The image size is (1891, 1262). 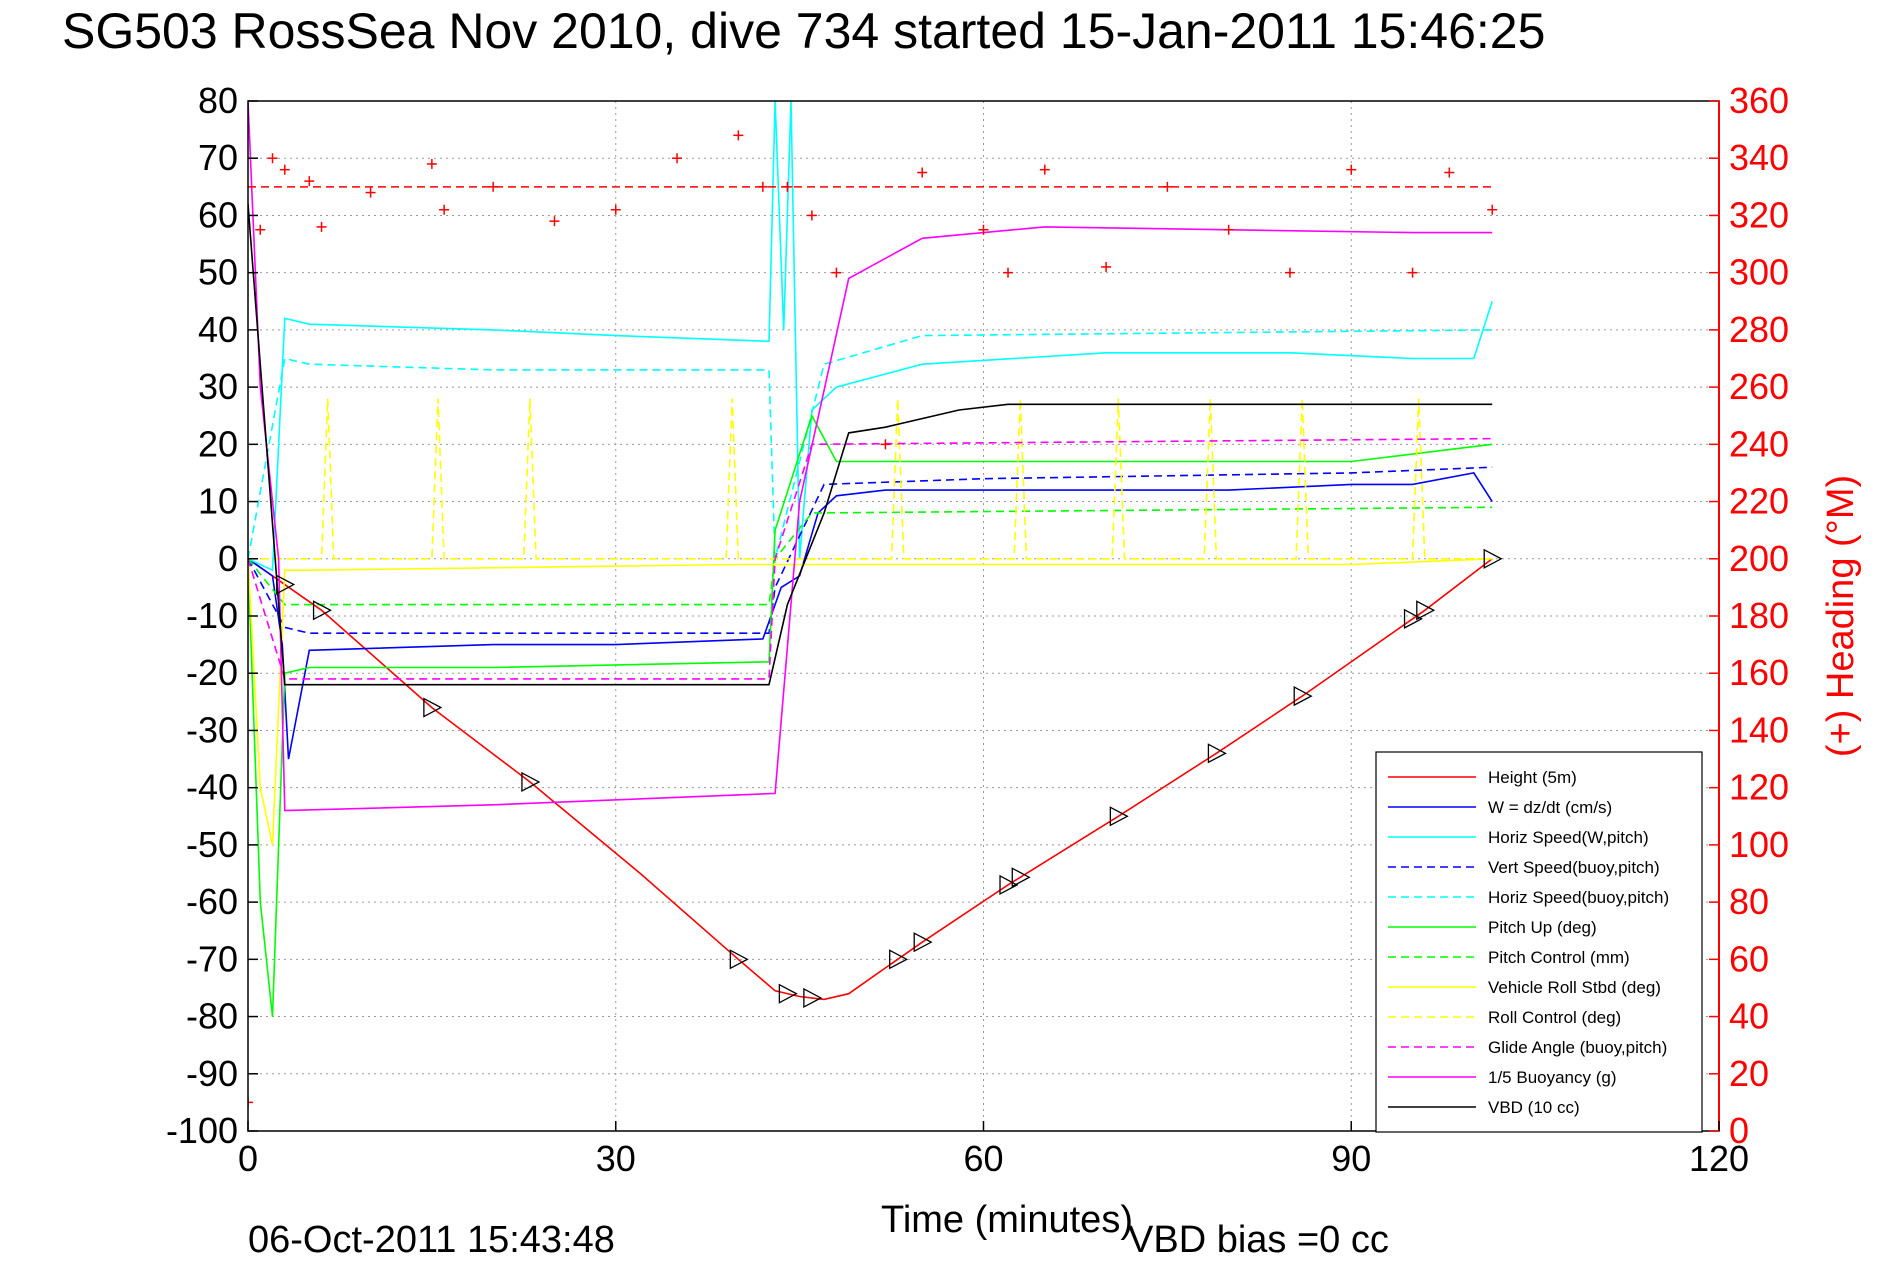 I want to click on y-right-tick-label: 280, so click(x=1759, y=329).